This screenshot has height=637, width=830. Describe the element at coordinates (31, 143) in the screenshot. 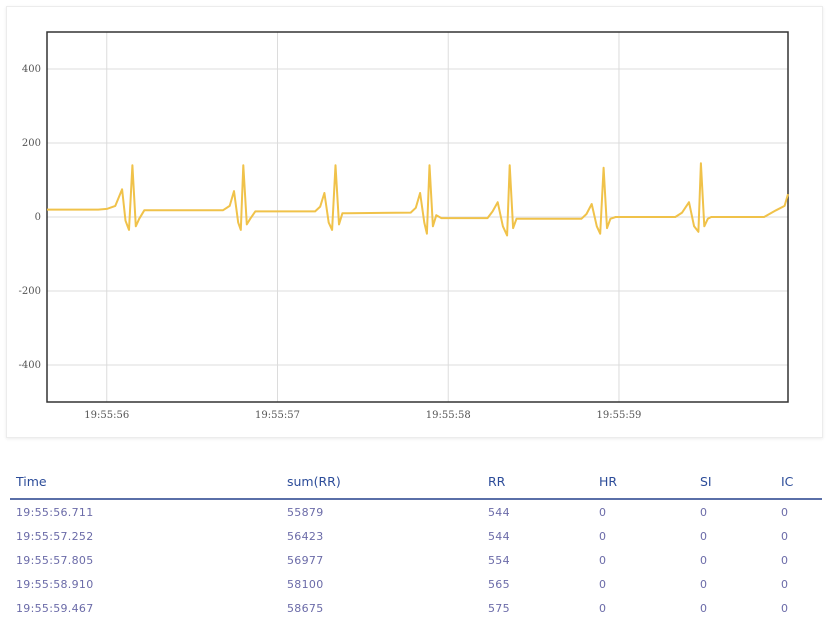

I see `y-tick-label: 200` at that location.